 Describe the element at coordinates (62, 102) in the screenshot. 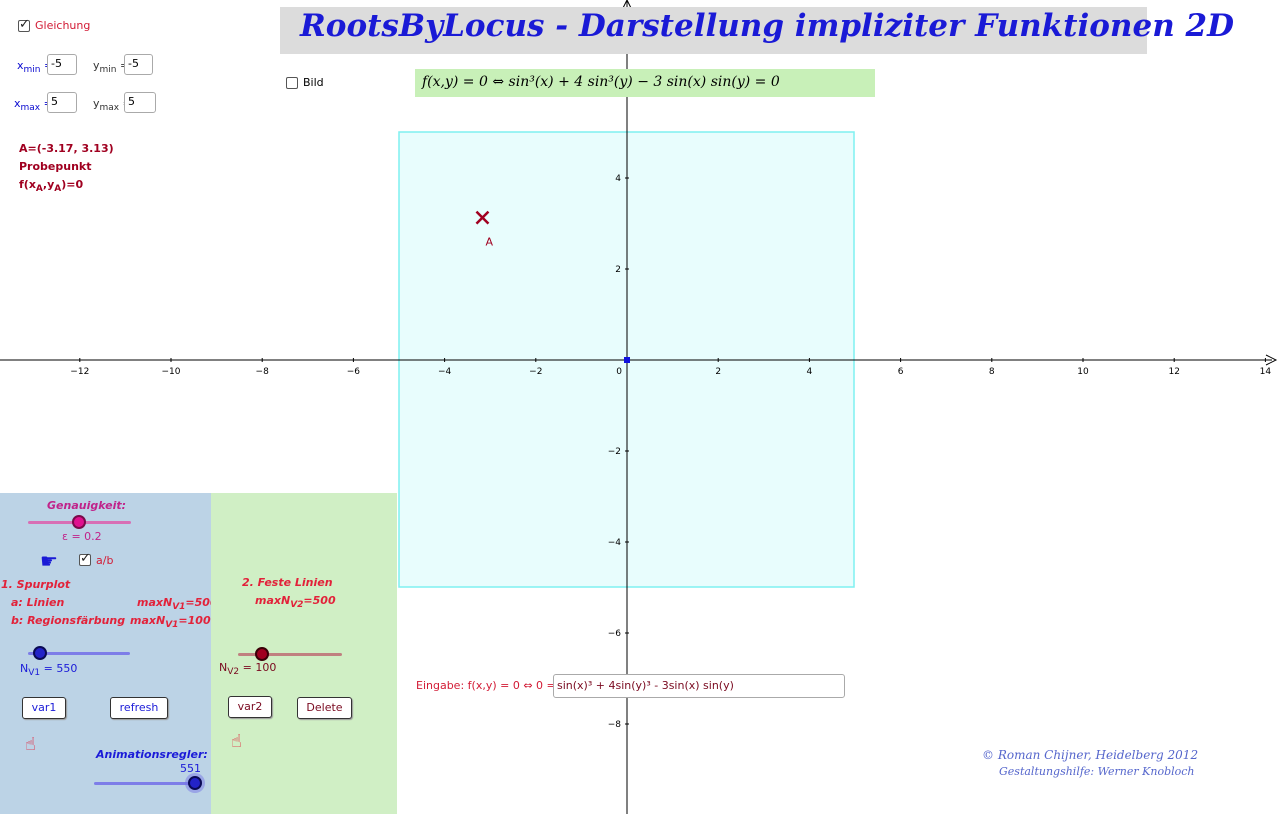

I see `xmax-input: 5` at that location.